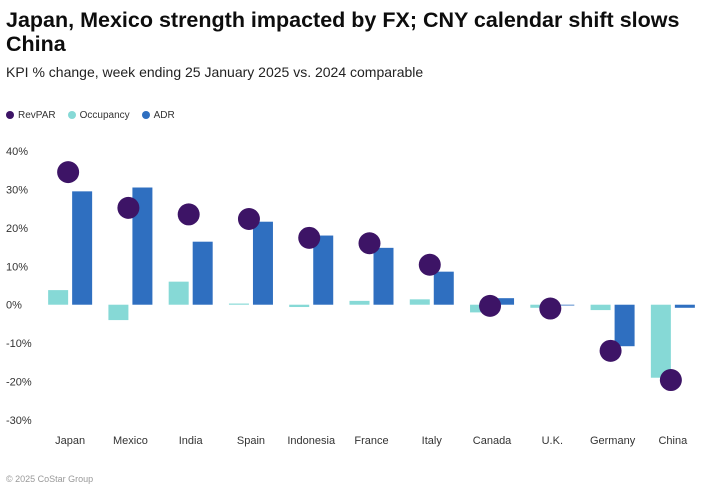 The height and width of the screenshot is (490, 706). Describe the element at coordinates (104, 115) in the screenshot. I see `legend-label-occupancy: Occupancy` at that location.